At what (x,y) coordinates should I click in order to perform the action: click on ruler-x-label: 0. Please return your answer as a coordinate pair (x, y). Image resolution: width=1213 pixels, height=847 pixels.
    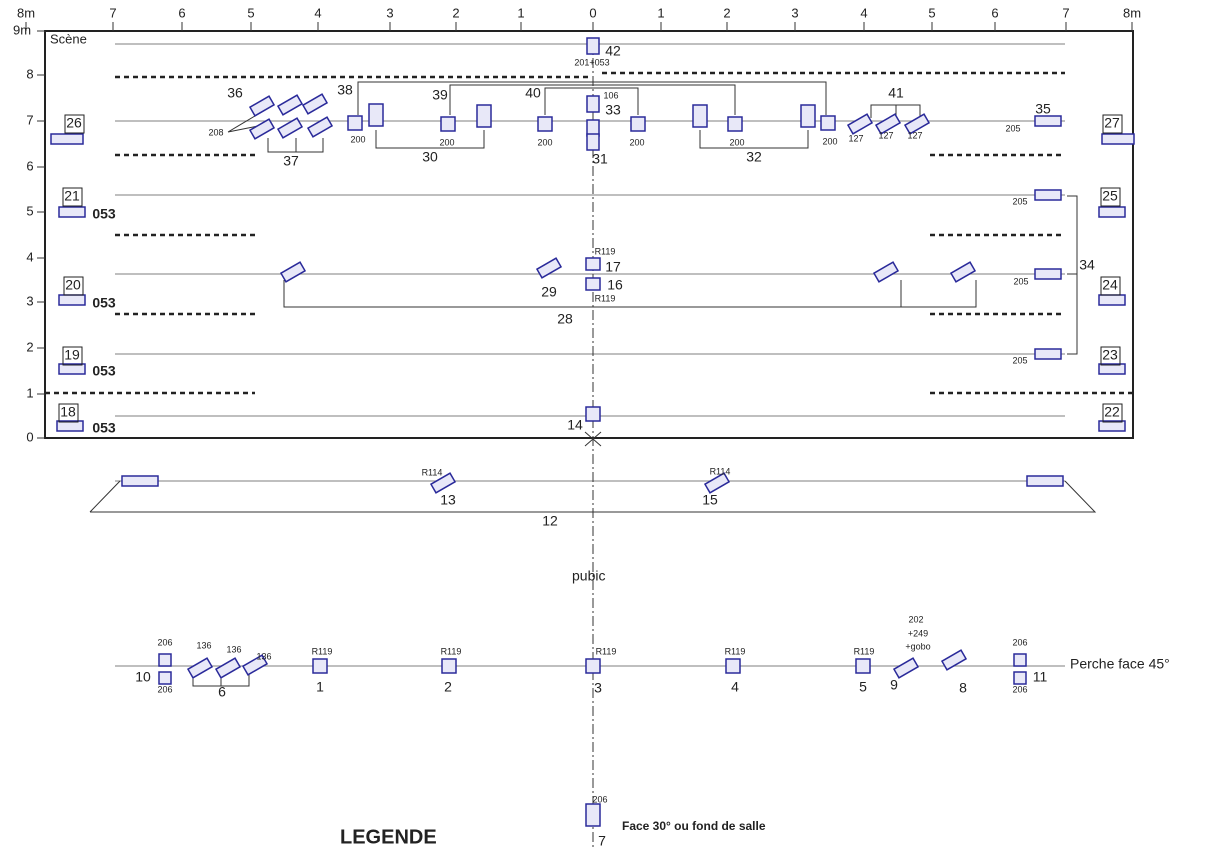
    Looking at the image, I should click on (592, 12).